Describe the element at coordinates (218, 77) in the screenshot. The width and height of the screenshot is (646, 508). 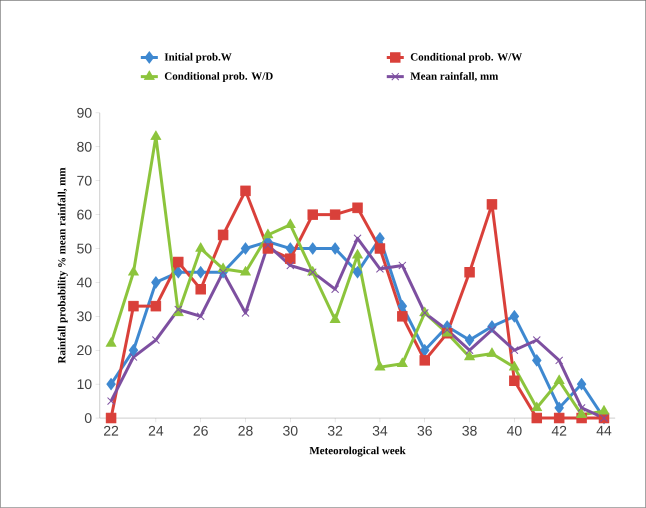
I see `legend-label: Conditional prob. W/D` at that location.